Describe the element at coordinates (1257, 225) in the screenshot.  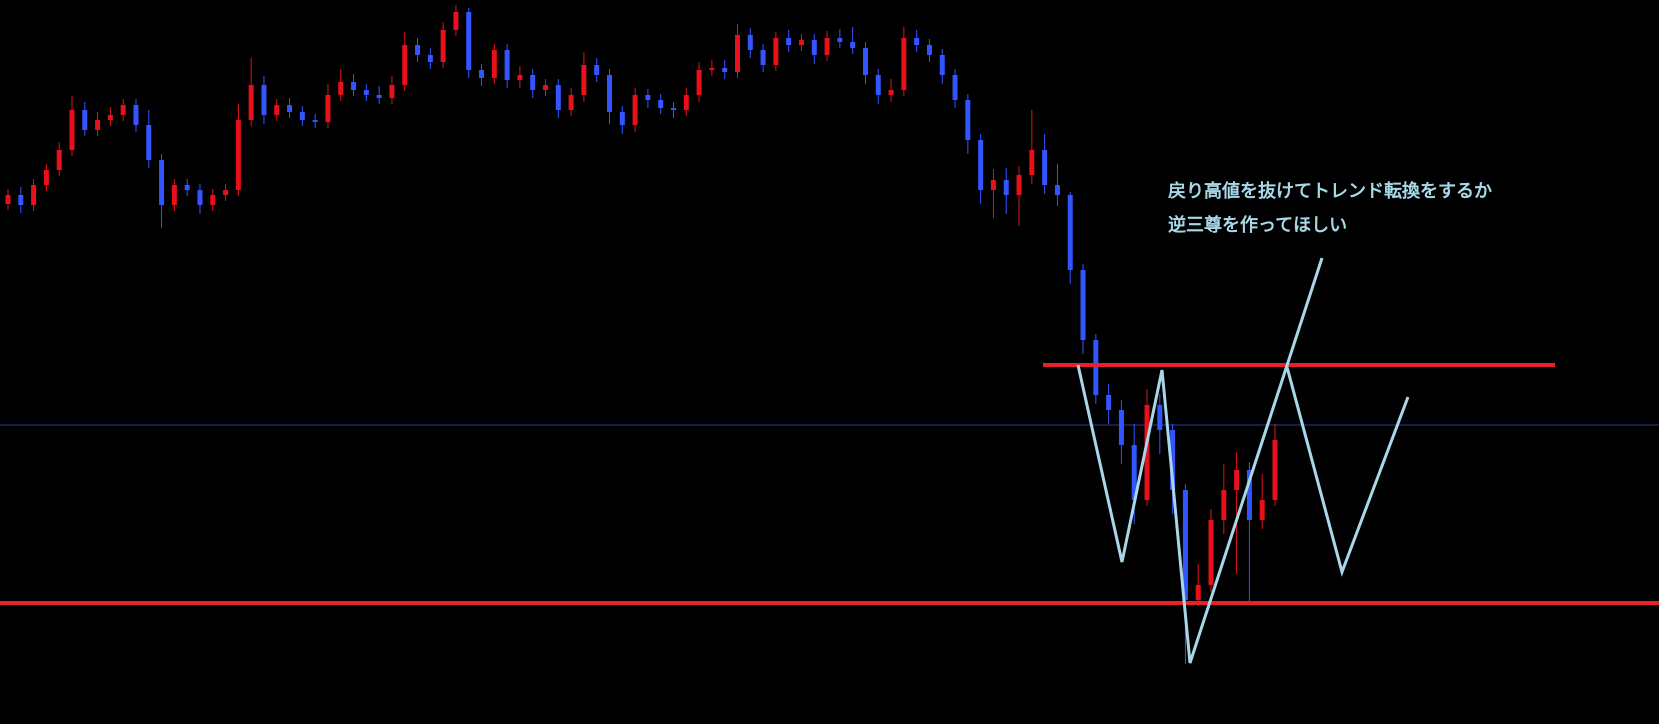
I see `annotation: 逆三尊を作ってほしい` at that location.